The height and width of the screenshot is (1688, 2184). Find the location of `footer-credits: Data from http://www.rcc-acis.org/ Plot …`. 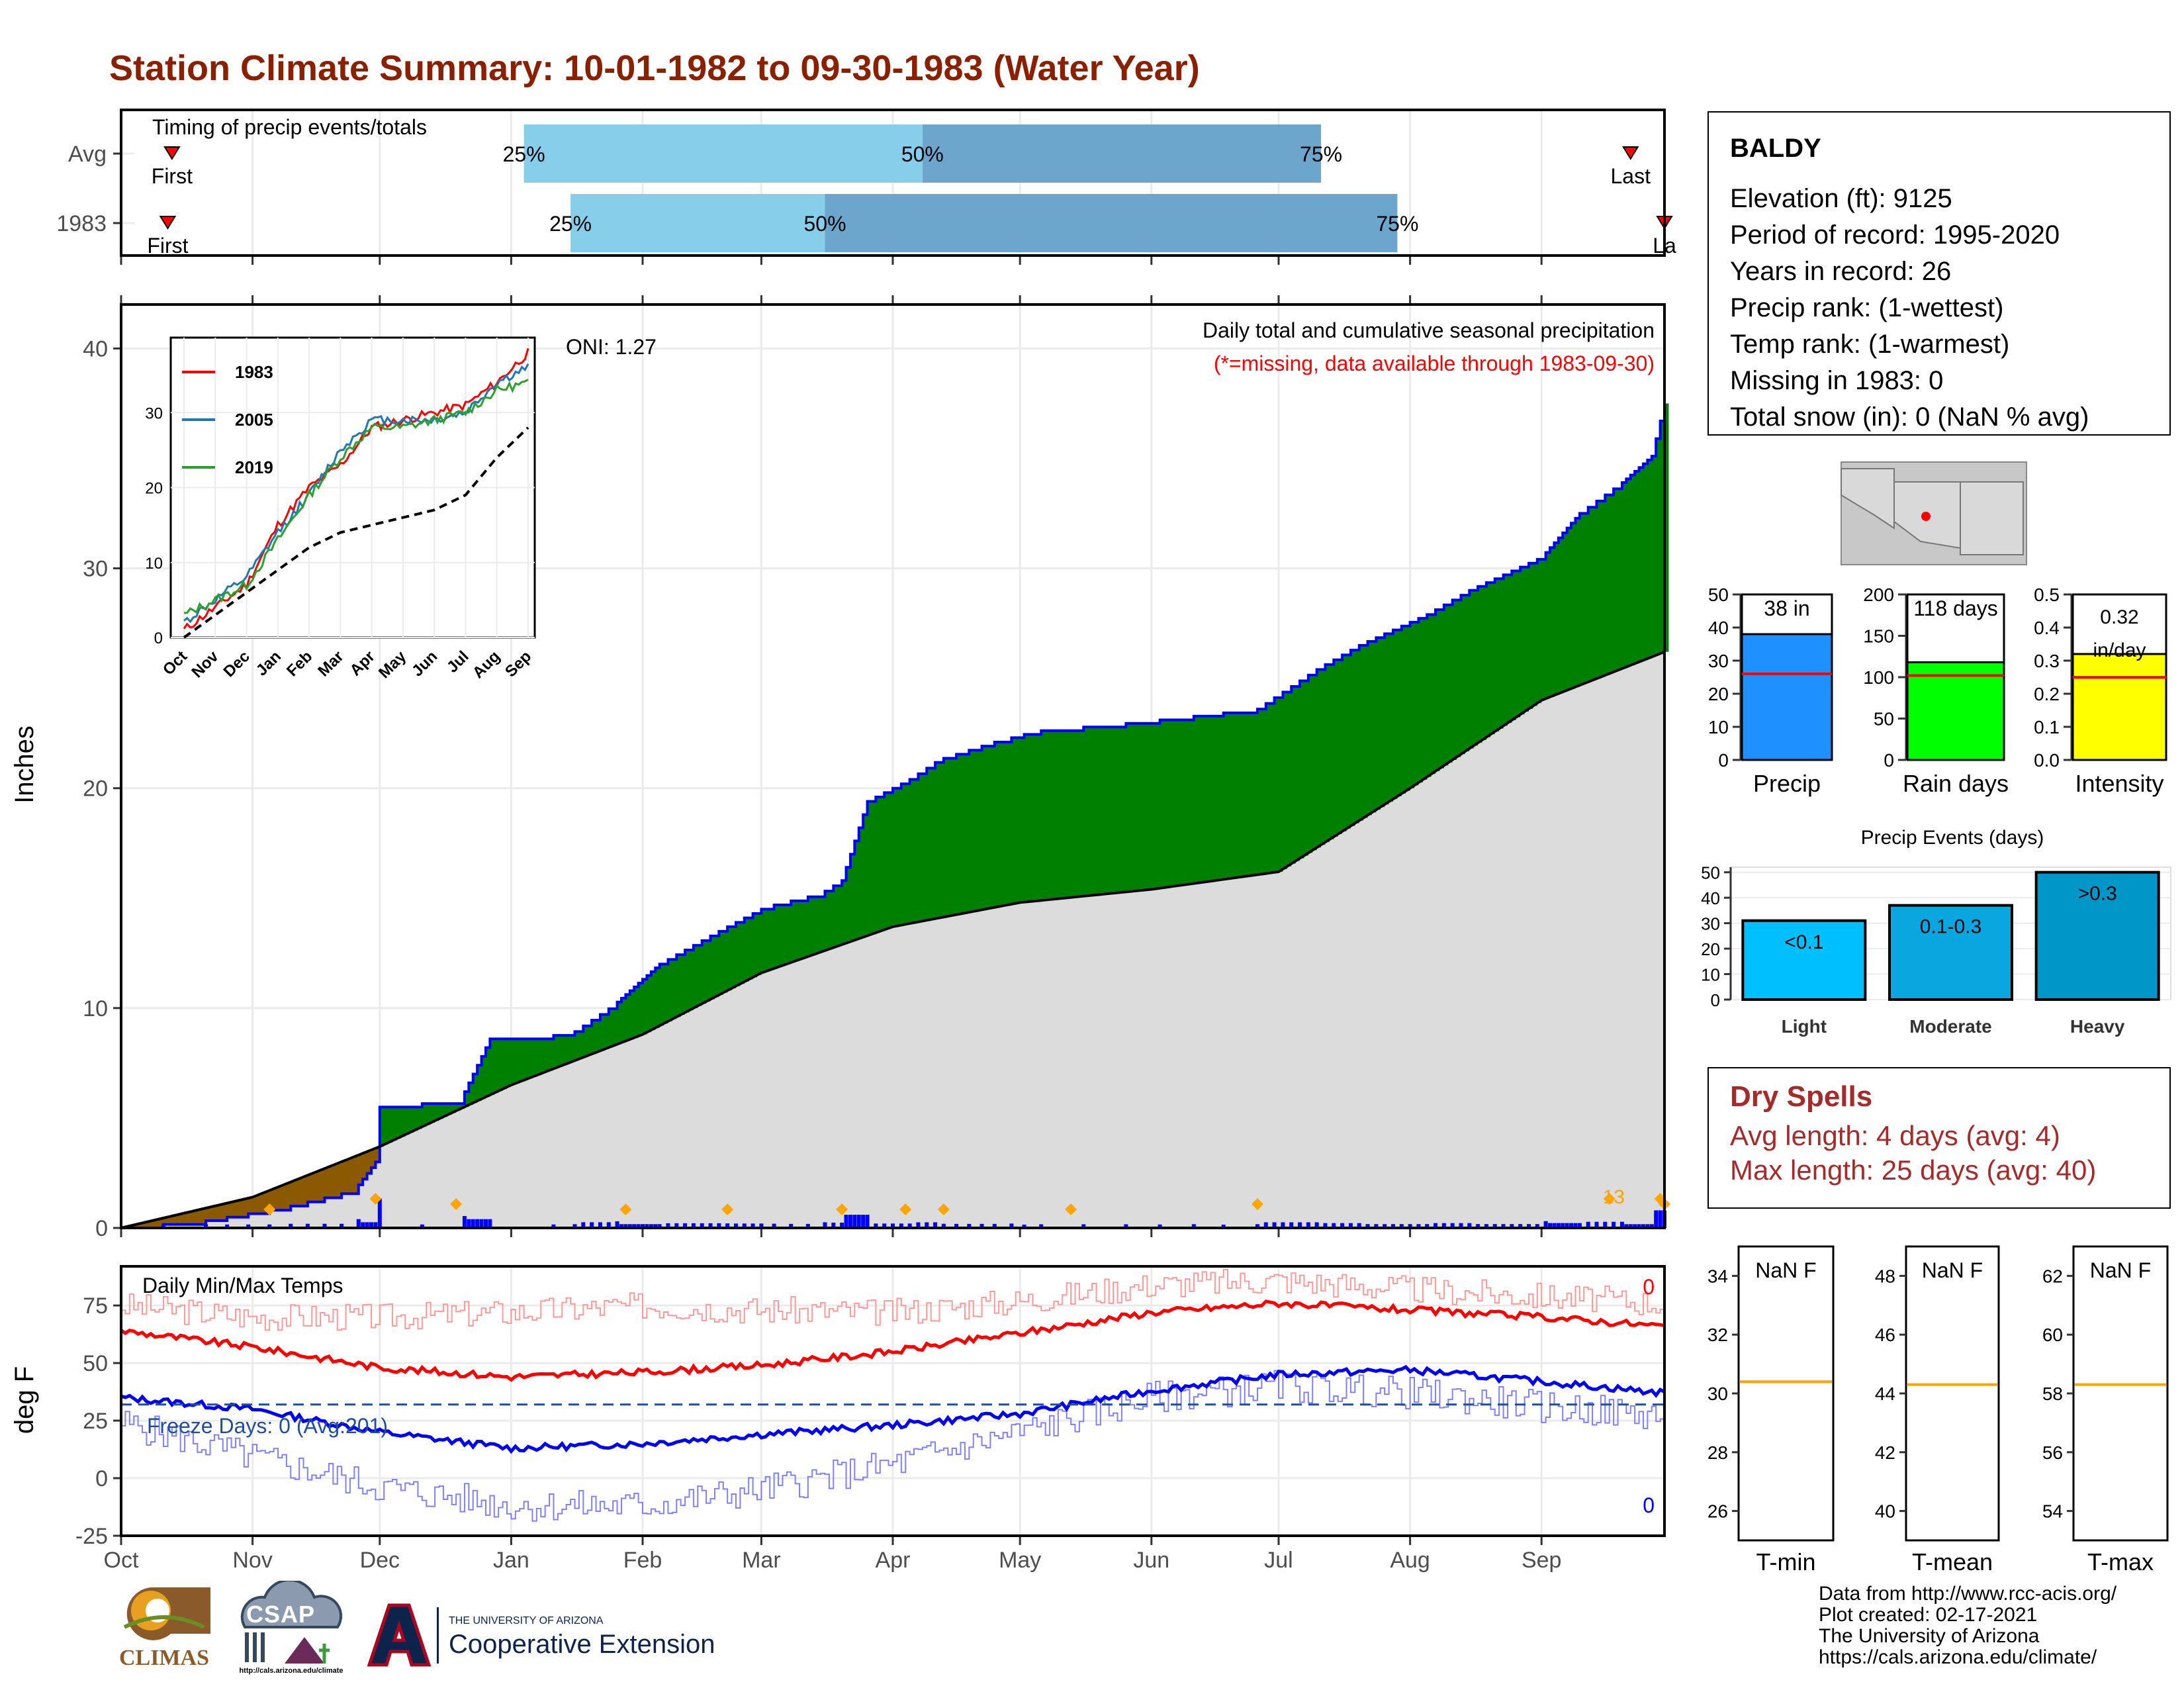

footer-credits: Data from http://www.rcc-acis.org/ Plot … is located at coordinates (1968, 1625).